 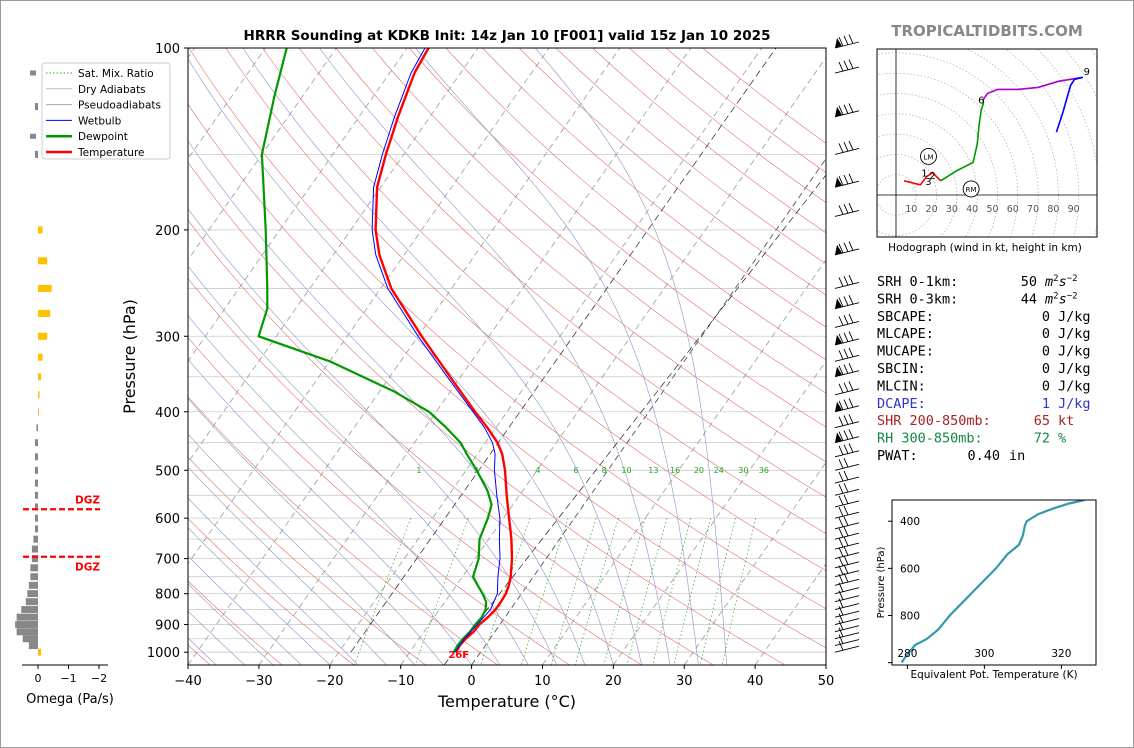 What do you see at coordinates (987, 143) in the screenshot?
I see `hodograph-grid` at bounding box center [987, 143].